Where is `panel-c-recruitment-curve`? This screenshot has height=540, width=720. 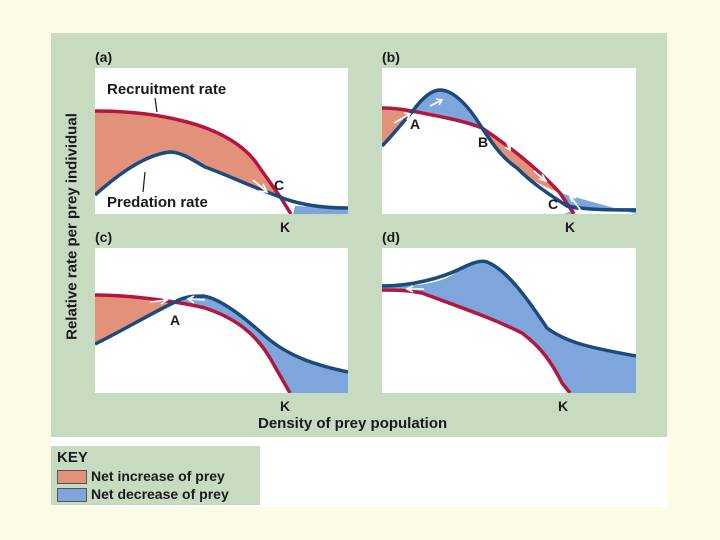
panel-c-recruitment-curve is located at coordinates (193, 343).